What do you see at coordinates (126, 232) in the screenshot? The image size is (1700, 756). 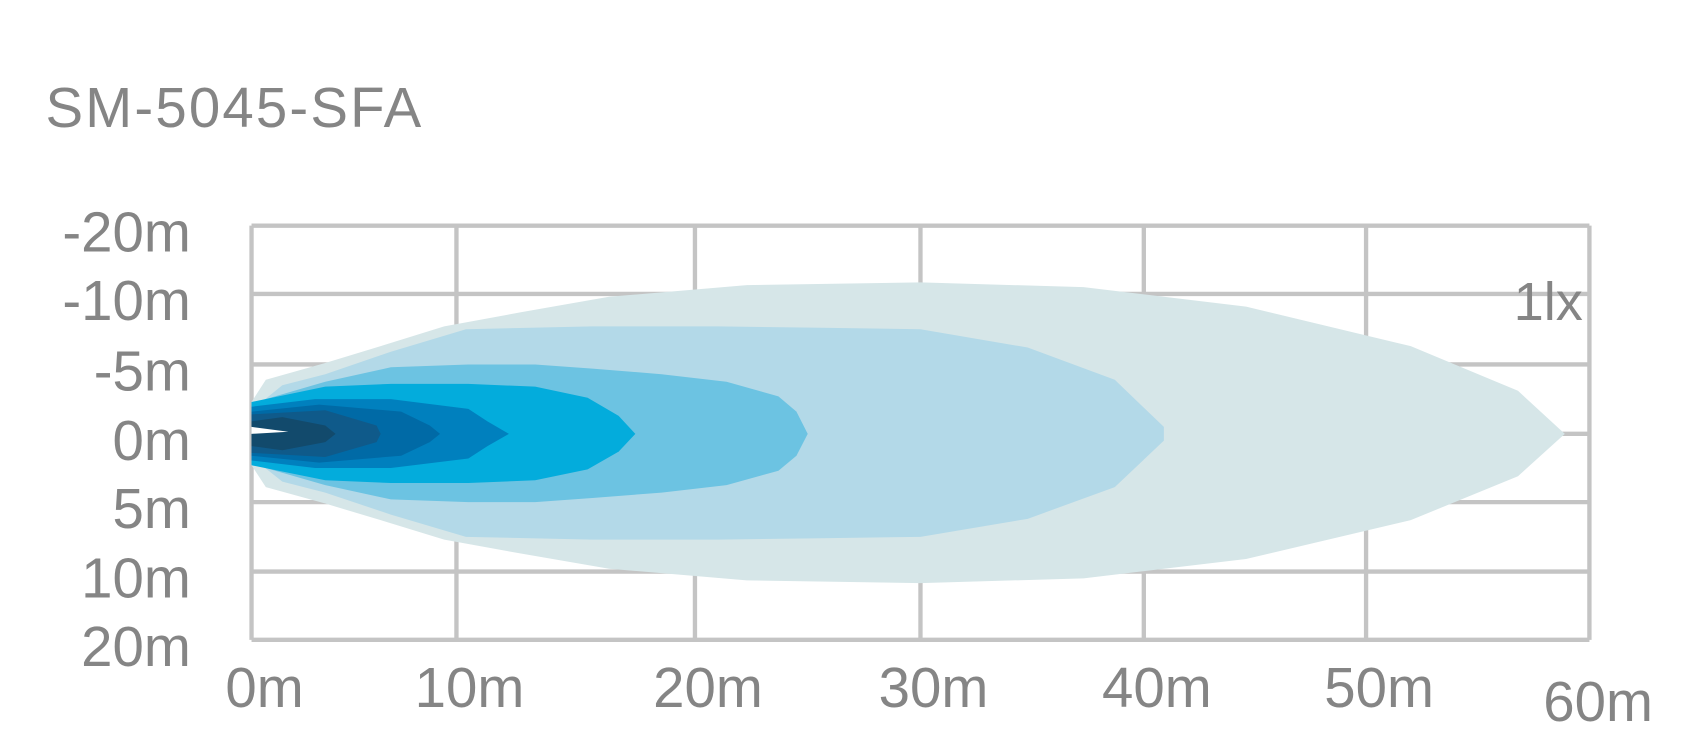 I see `y-tick-label: -20m` at bounding box center [126, 232].